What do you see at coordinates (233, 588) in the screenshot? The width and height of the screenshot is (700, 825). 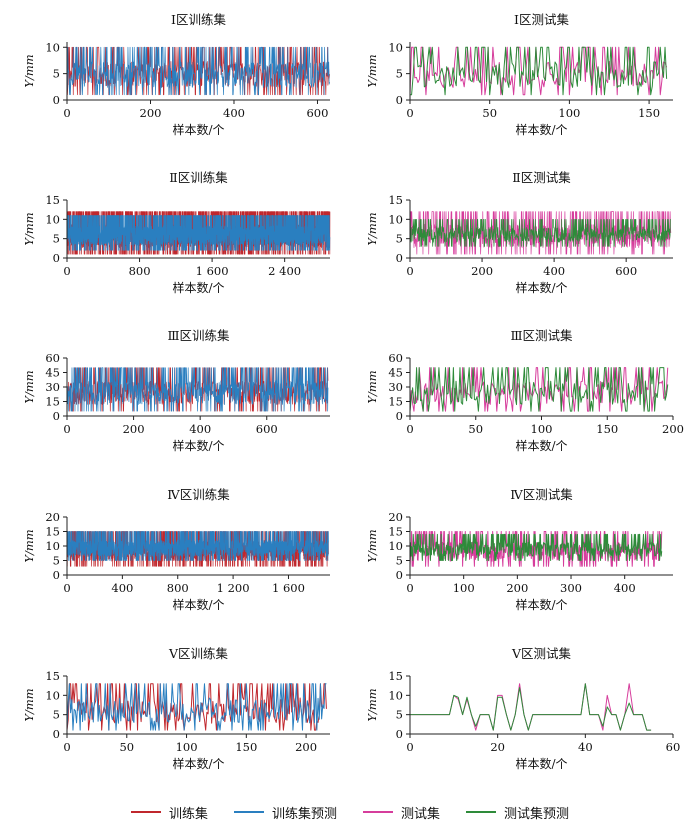 I see `x-tick-label: 1 200` at bounding box center [233, 588].